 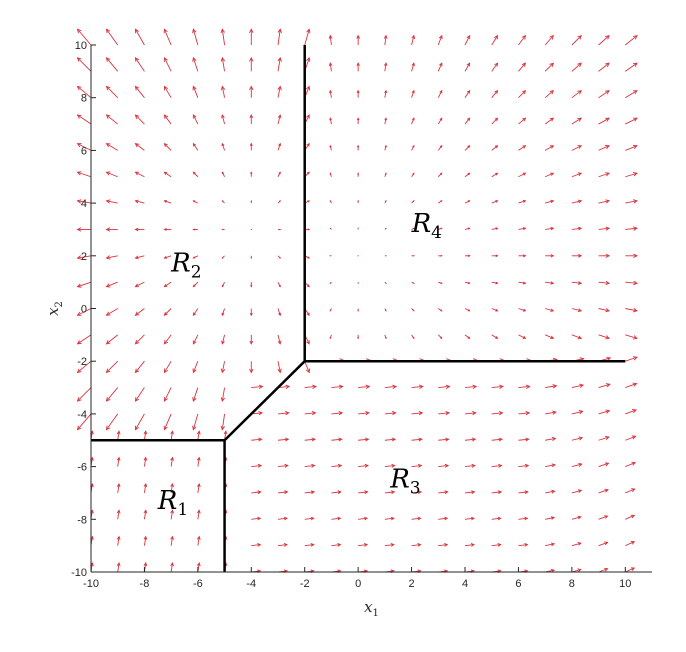 I want to click on y-tick-label: -10, so click(x=79, y=573).